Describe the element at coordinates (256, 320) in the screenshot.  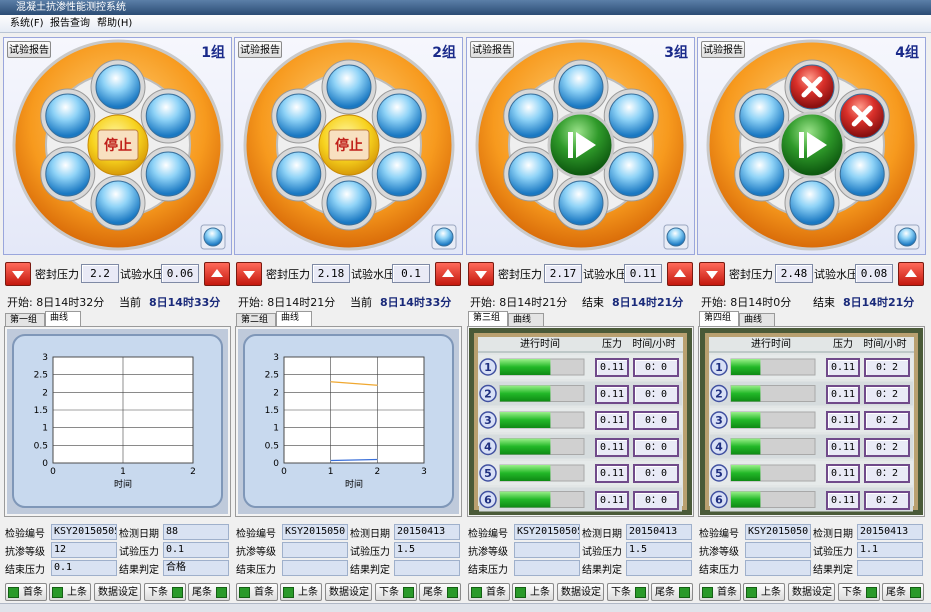
I see `tab: 第二组` at that location.